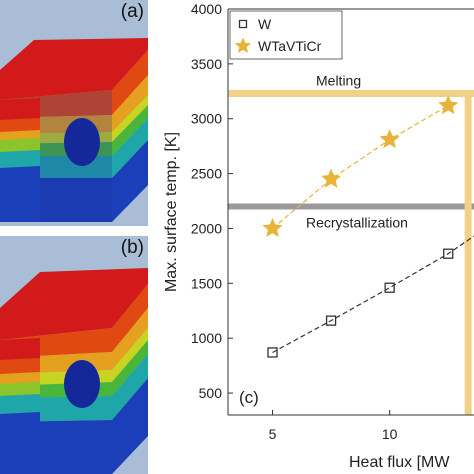 This screenshot has height=474, width=474. I want to click on y-tick-label: 2000, so click(206, 228).